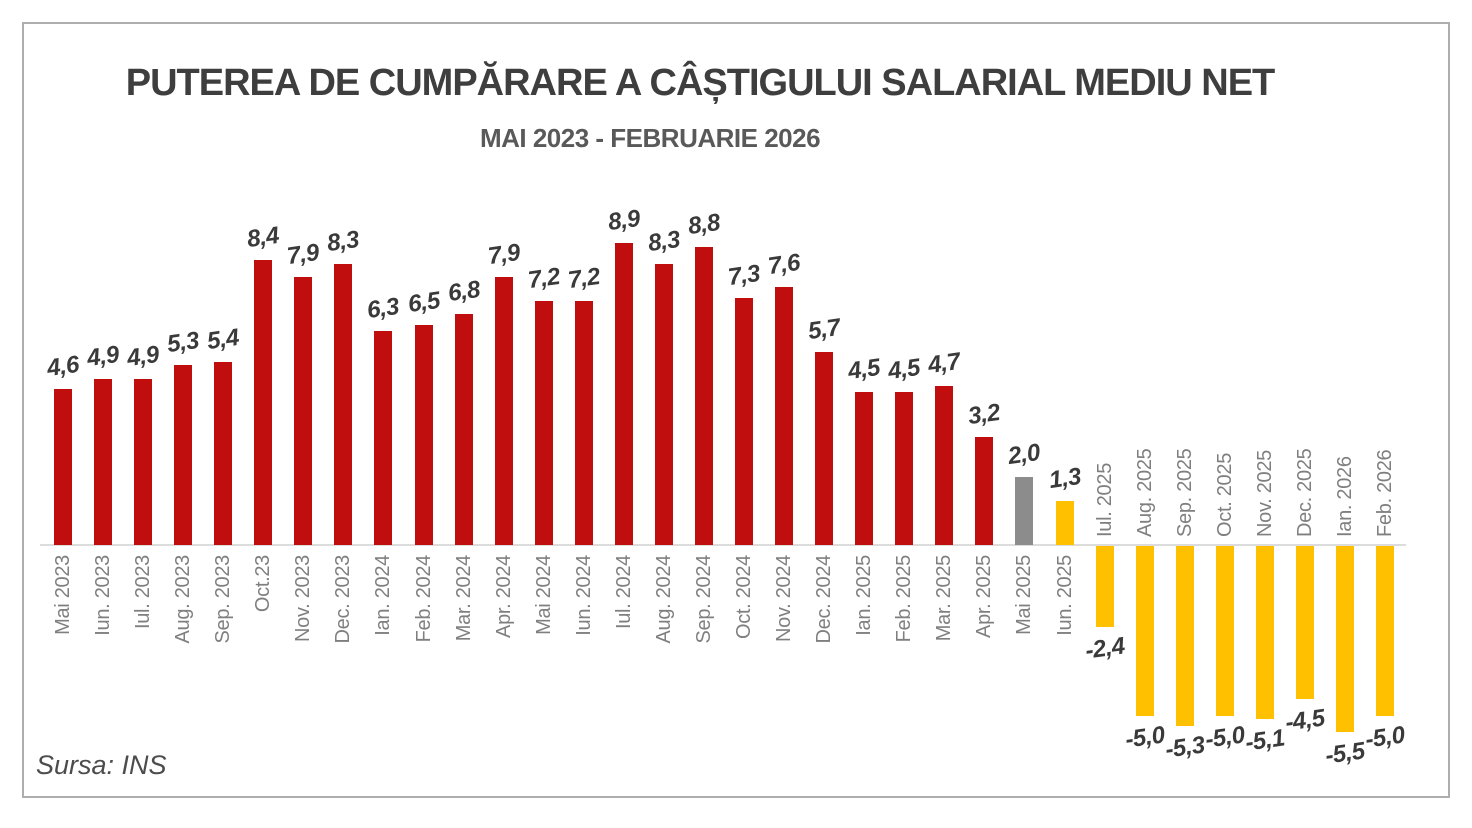 This screenshot has width=1472, height=828. Describe the element at coordinates (543, 595) in the screenshot. I see `bar-category-label: Mai 2024` at that location.